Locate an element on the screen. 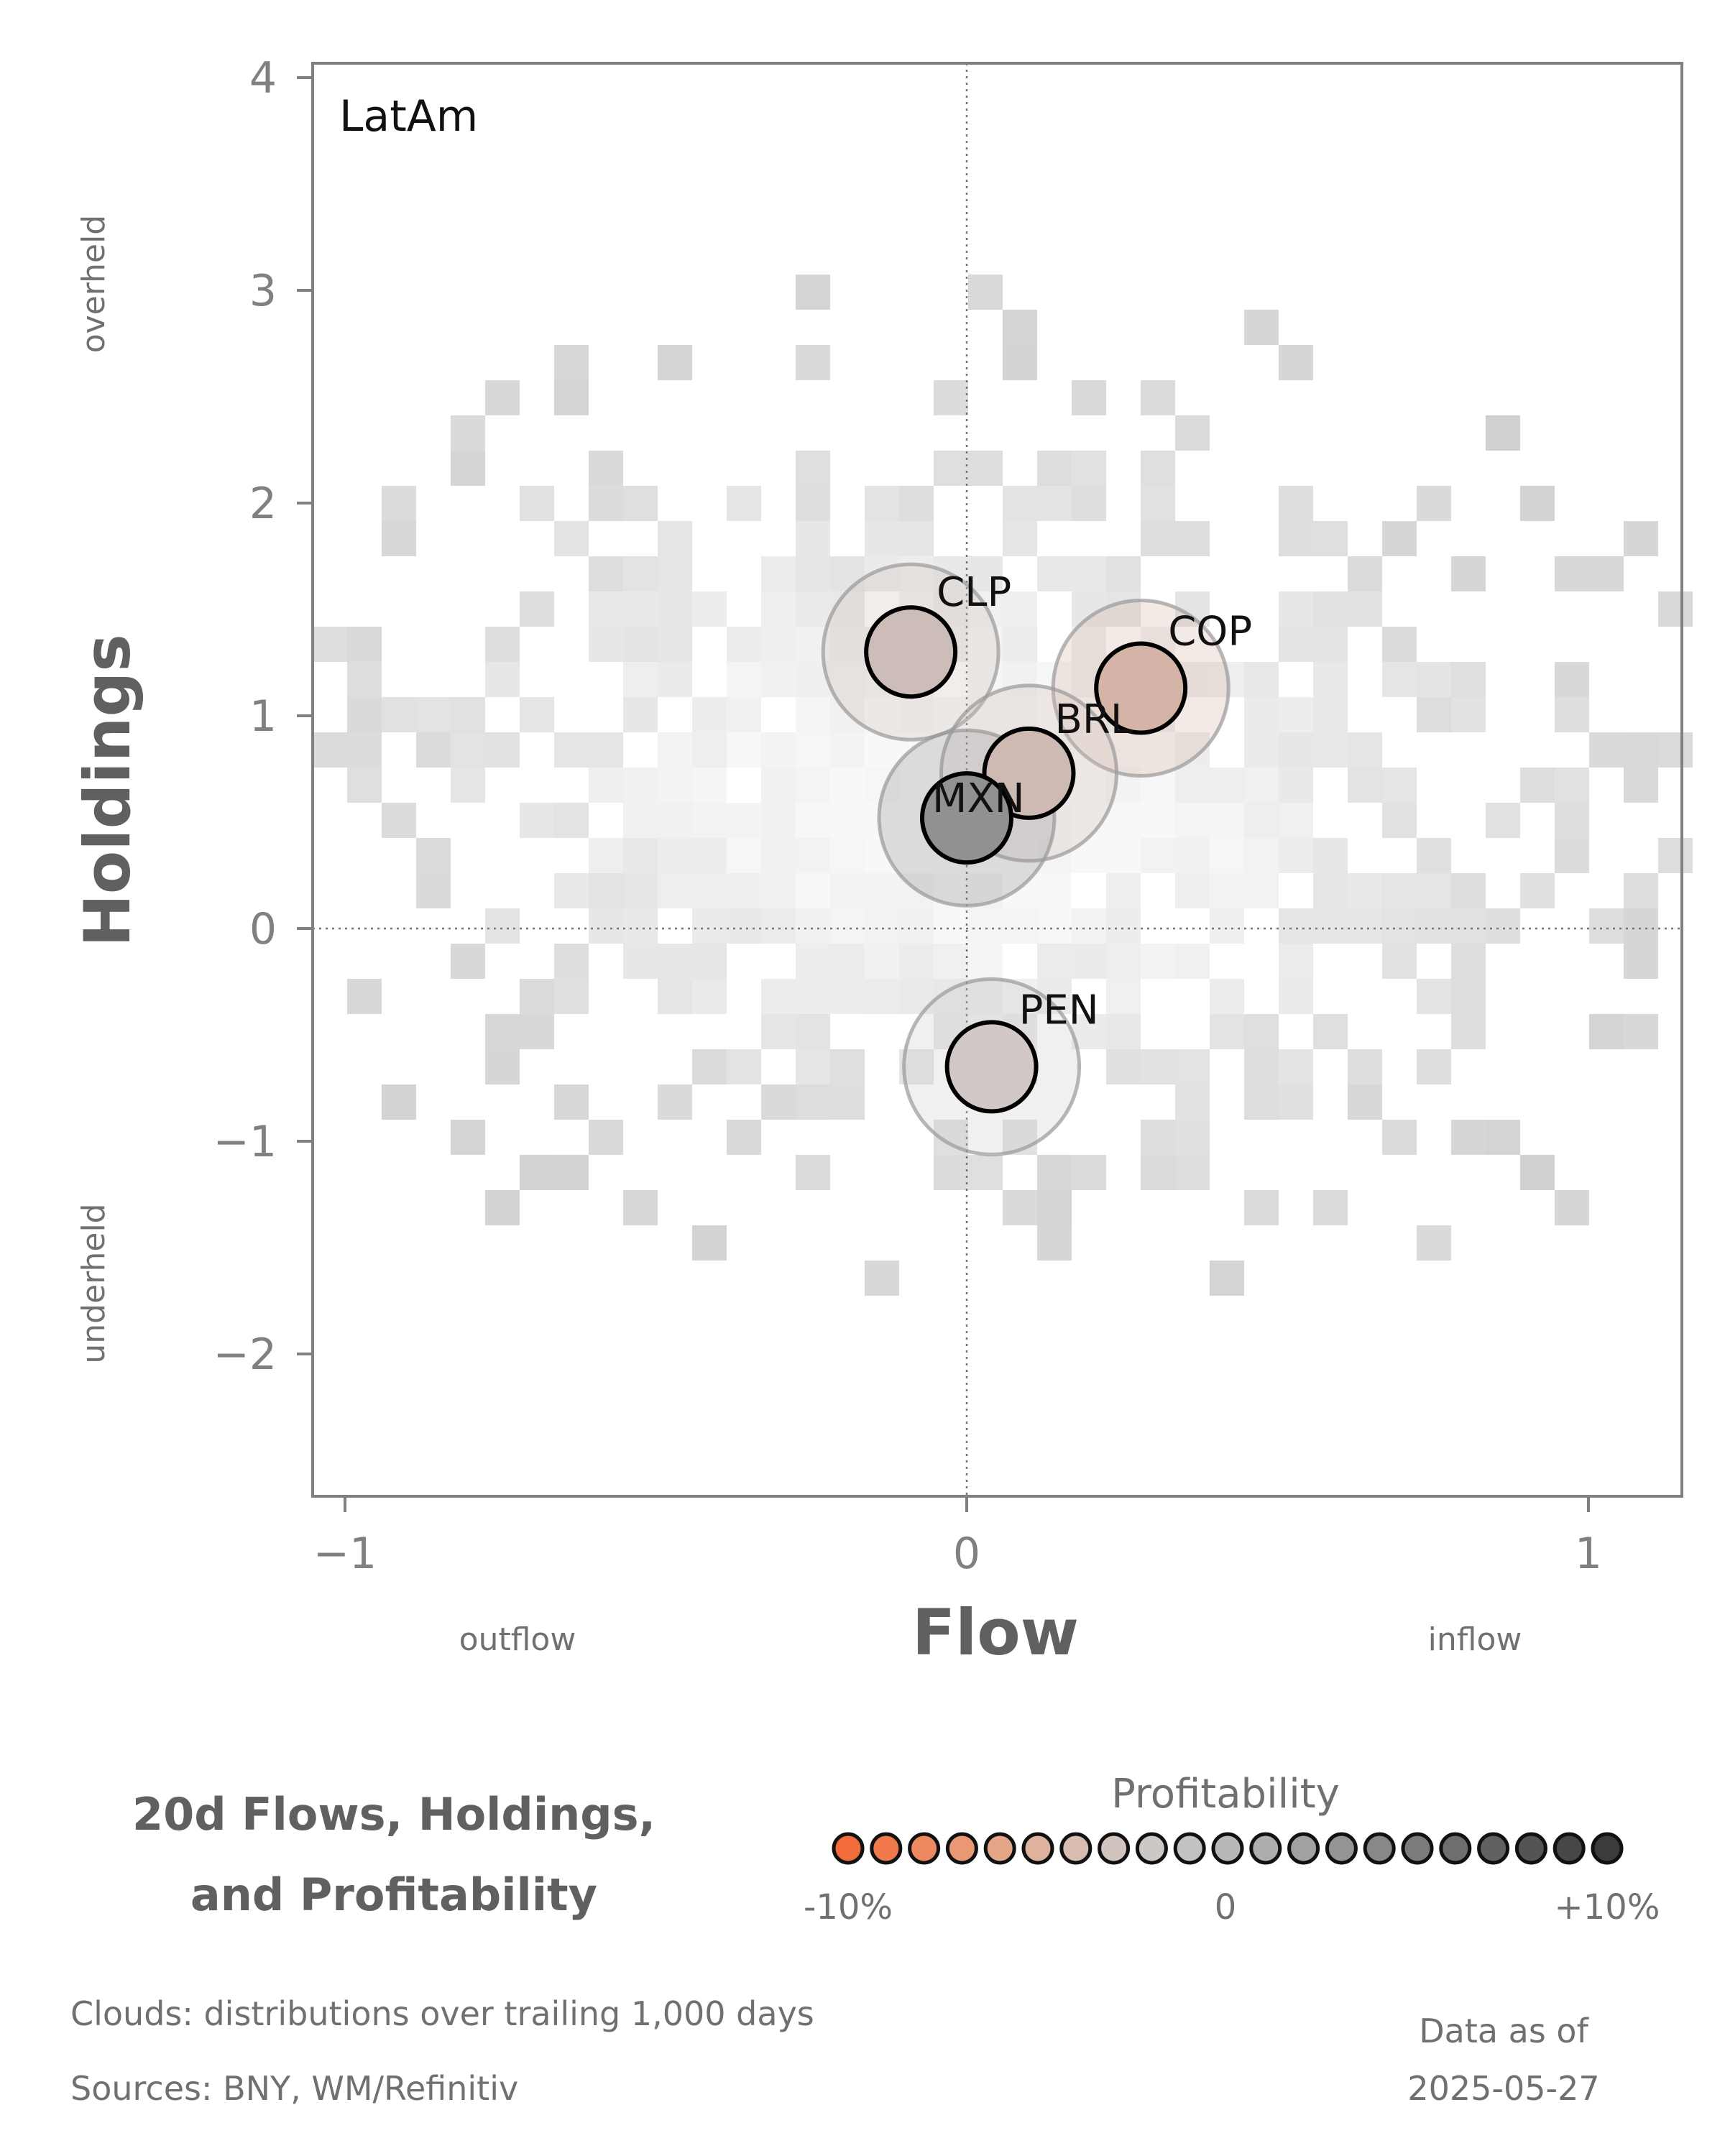 Image resolution: width=1725 pixels, height=2156 pixels. y-tick-label: 0 is located at coordinates (263, 929).